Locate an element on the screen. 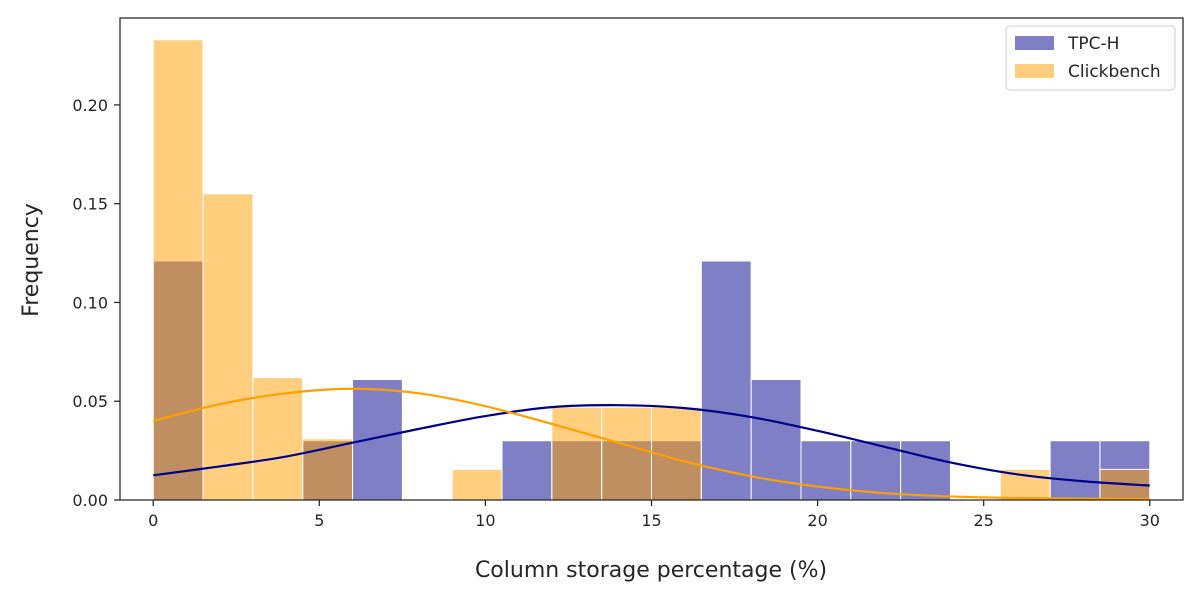  legend-label-clickbench: Clickbench is located at coordinates (1114, 72).